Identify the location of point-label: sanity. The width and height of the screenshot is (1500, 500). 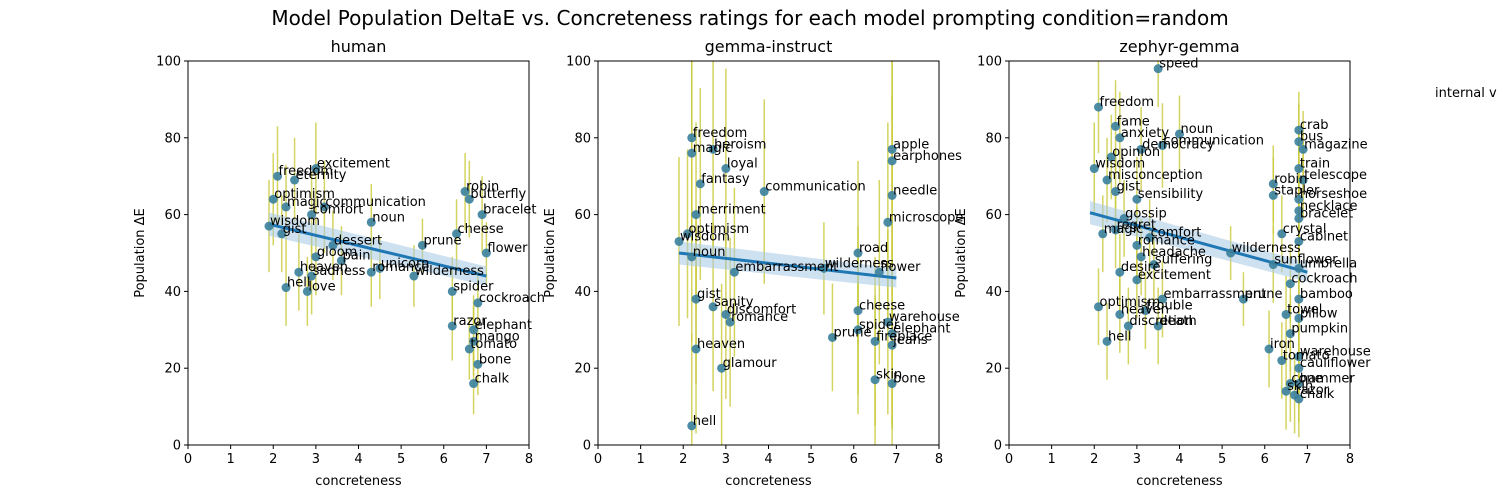
(734, 302).